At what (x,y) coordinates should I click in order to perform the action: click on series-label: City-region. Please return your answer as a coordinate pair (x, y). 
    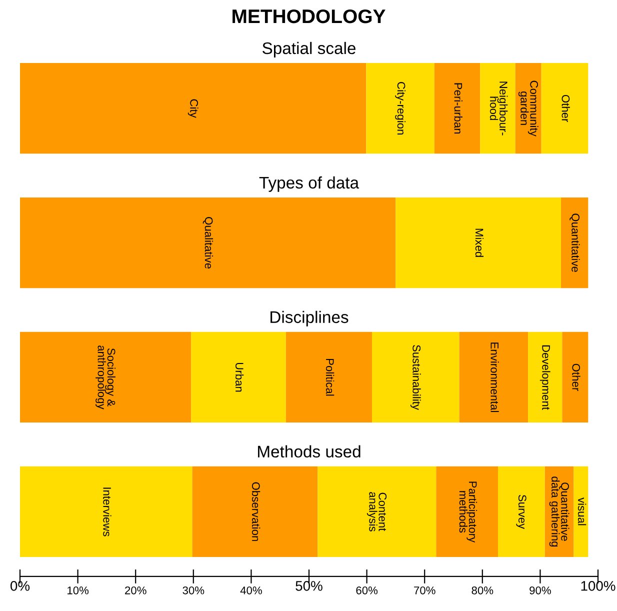
    Looking at the image, I should click on (400, 108).